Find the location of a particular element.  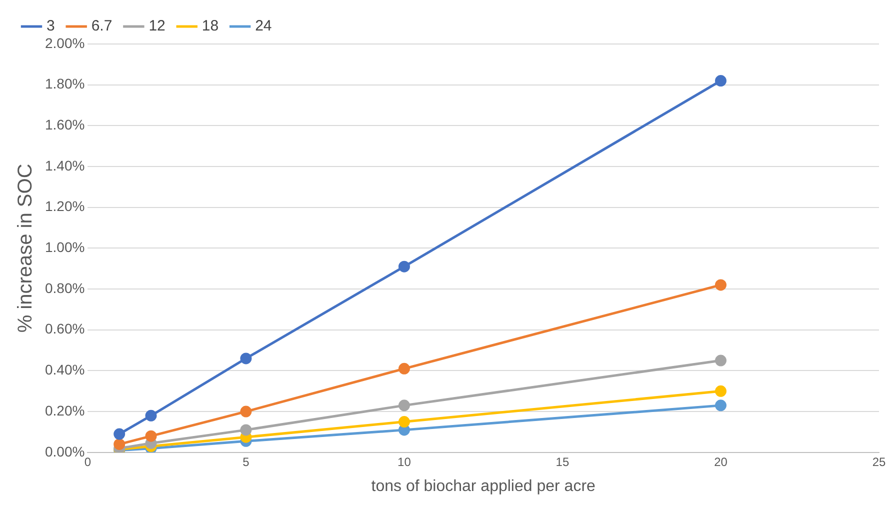

y-tick-label: 0.20% is located at coordinates (64, 410).